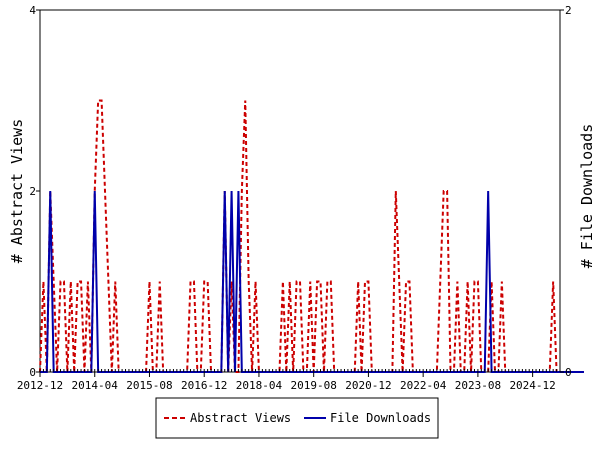 This screenshot has height=450, width=600. I want to click on x-tick-label: 2012-12, so click(40, 385).